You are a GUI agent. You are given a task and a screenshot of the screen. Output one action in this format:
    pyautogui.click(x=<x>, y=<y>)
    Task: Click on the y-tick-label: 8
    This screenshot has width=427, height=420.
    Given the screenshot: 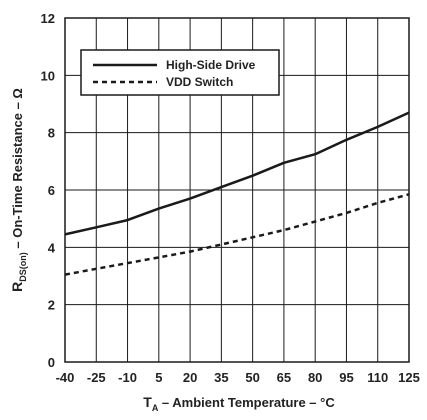 What is the action you would take?
    pyautogui.click(x=51, y=133)
    